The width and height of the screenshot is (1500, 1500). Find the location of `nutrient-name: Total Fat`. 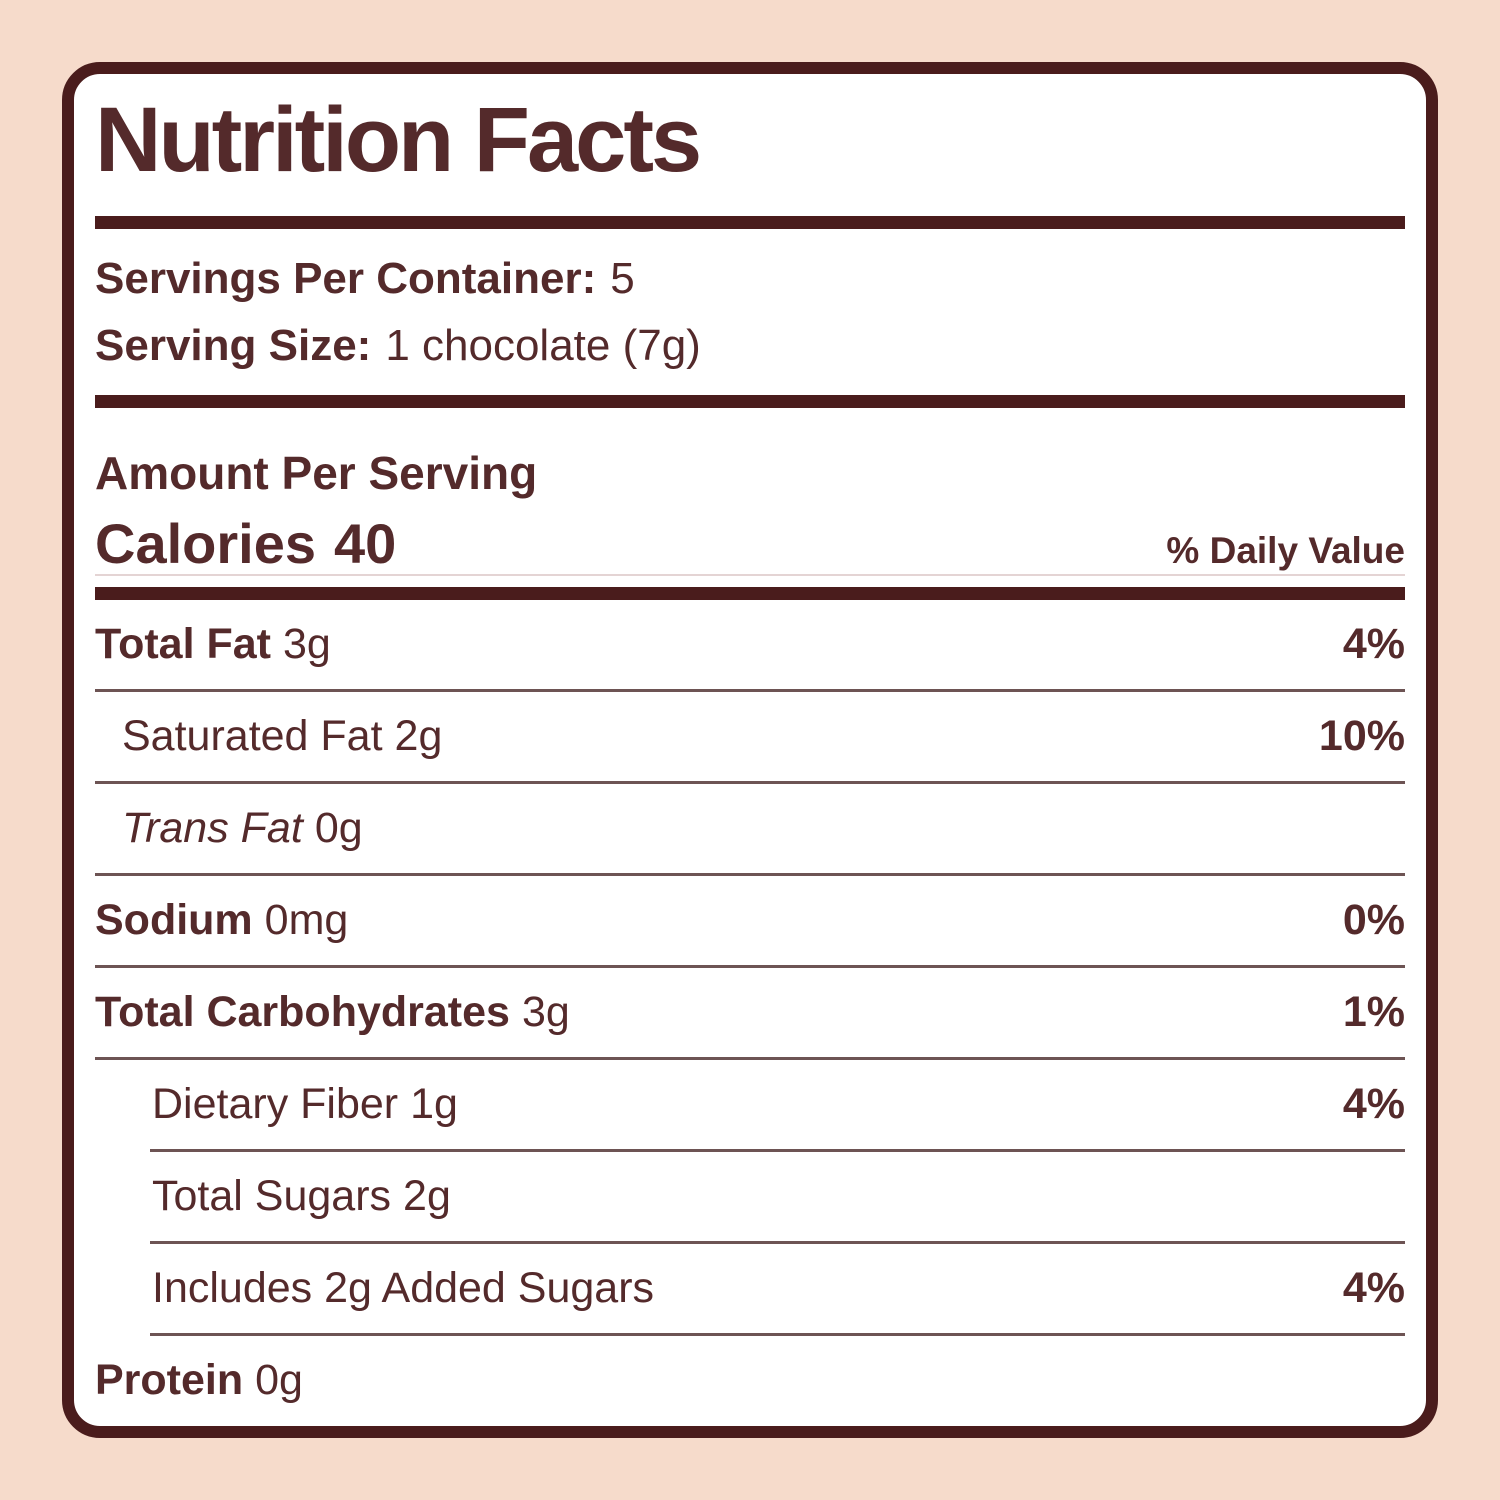

nutrient-name: Total Fat is located at coordinates (183, 643).